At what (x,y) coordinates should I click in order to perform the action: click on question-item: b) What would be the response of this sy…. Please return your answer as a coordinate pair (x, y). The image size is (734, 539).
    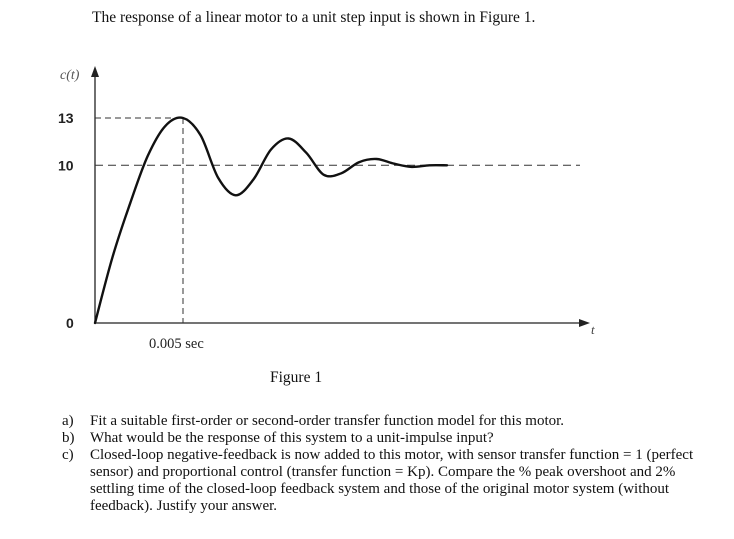
    Looking at the image, I should click on (392, 438).